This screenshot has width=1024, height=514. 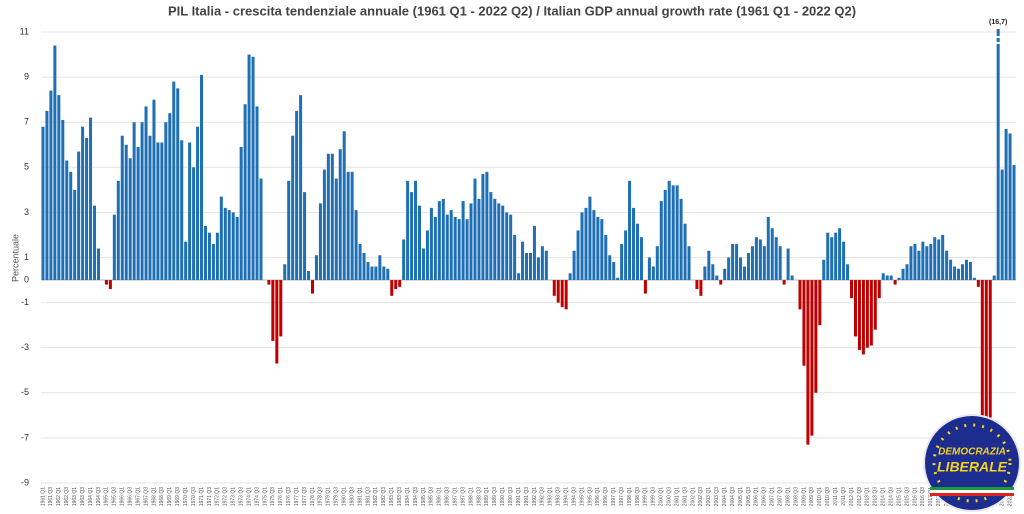 I want to click on x-tick-label: 2012 Q1, so click(x=852, y=496).